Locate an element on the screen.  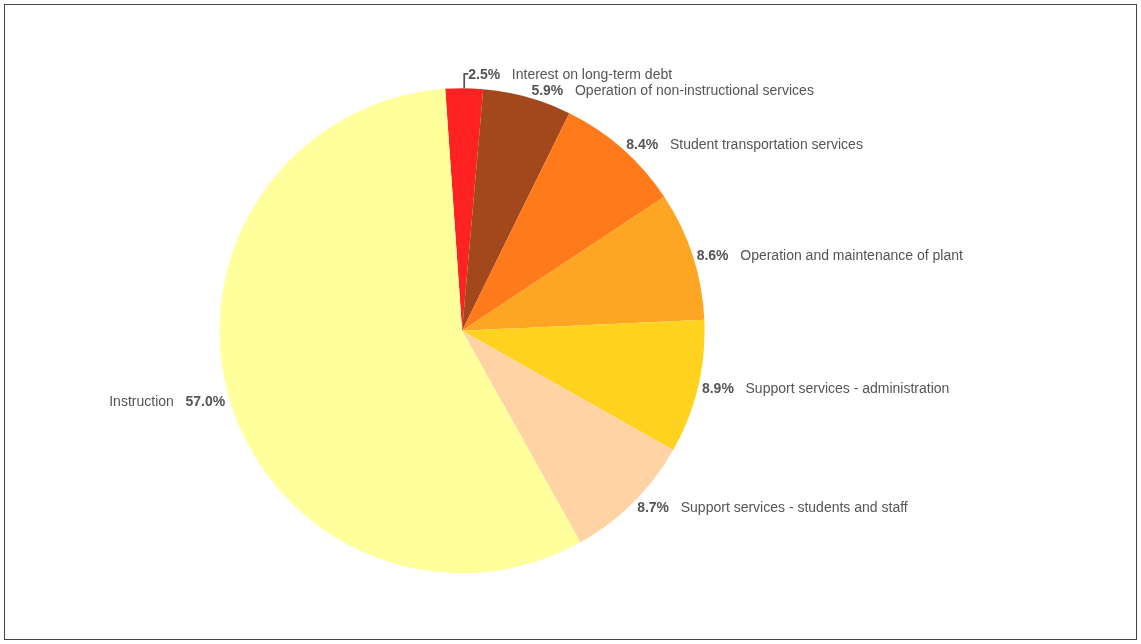
slice-label: Support services - administration is located at coordinates (847, 387).